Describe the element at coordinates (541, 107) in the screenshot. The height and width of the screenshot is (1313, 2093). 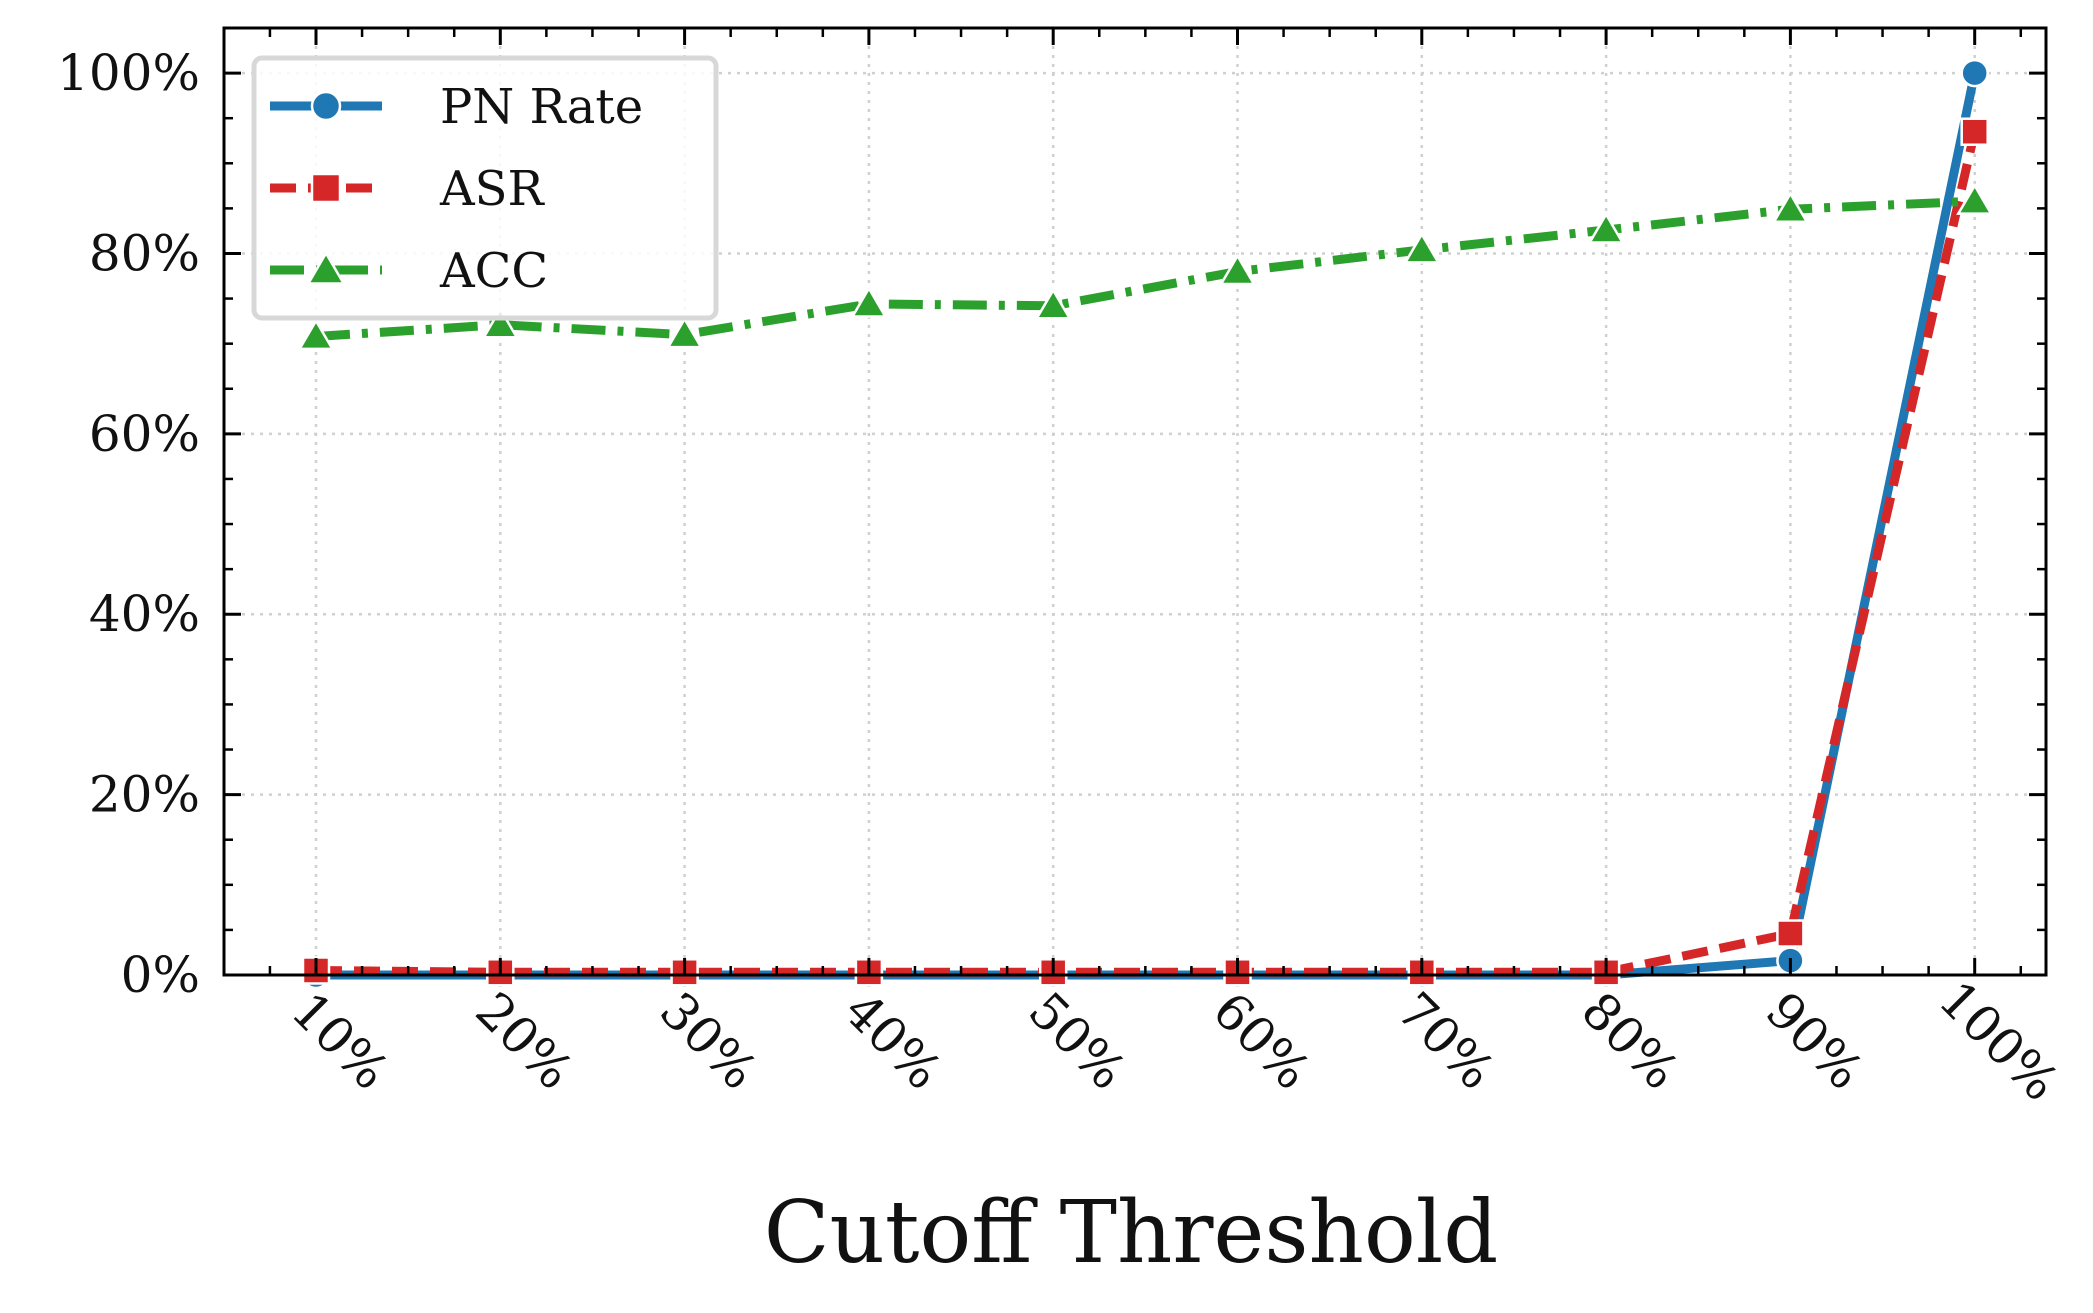
I see `legend-label: PN Rate` at that location.